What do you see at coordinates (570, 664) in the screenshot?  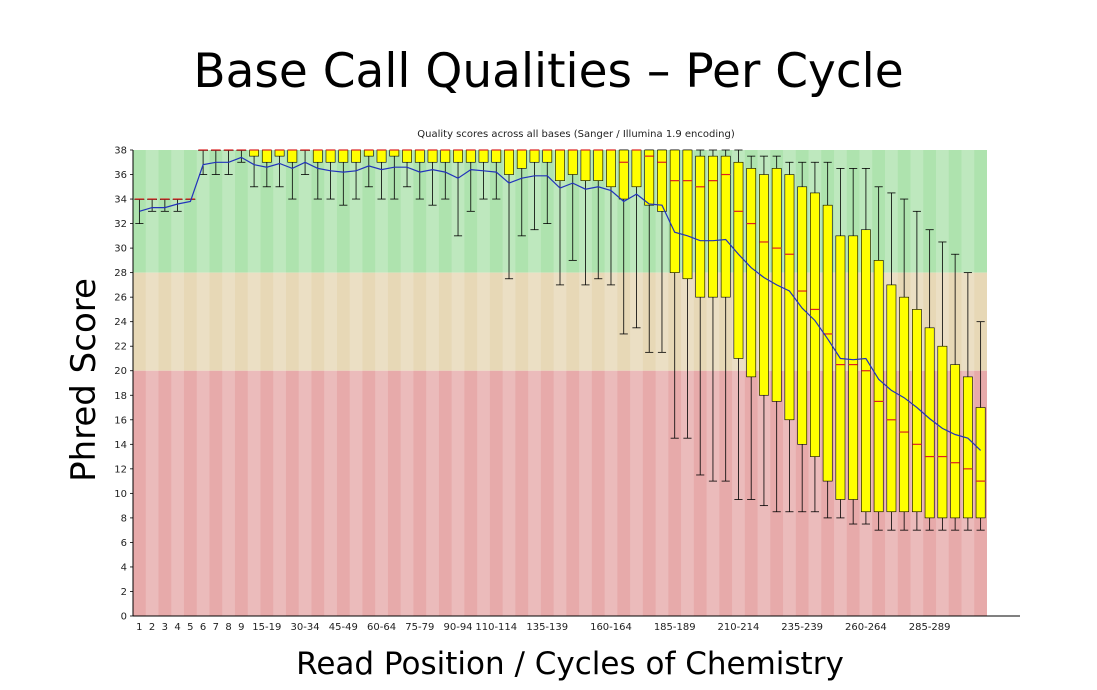 I see `x-axis-title: Read Position / Cycles of Chemistry` at bounding box center [570, 664].